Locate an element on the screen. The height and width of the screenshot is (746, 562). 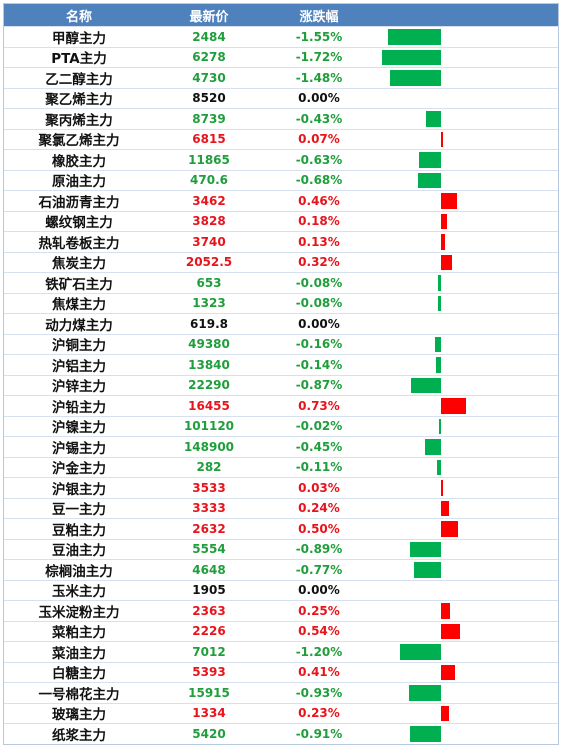
change-percent: -0.16% is located at coordinates (319, 344).